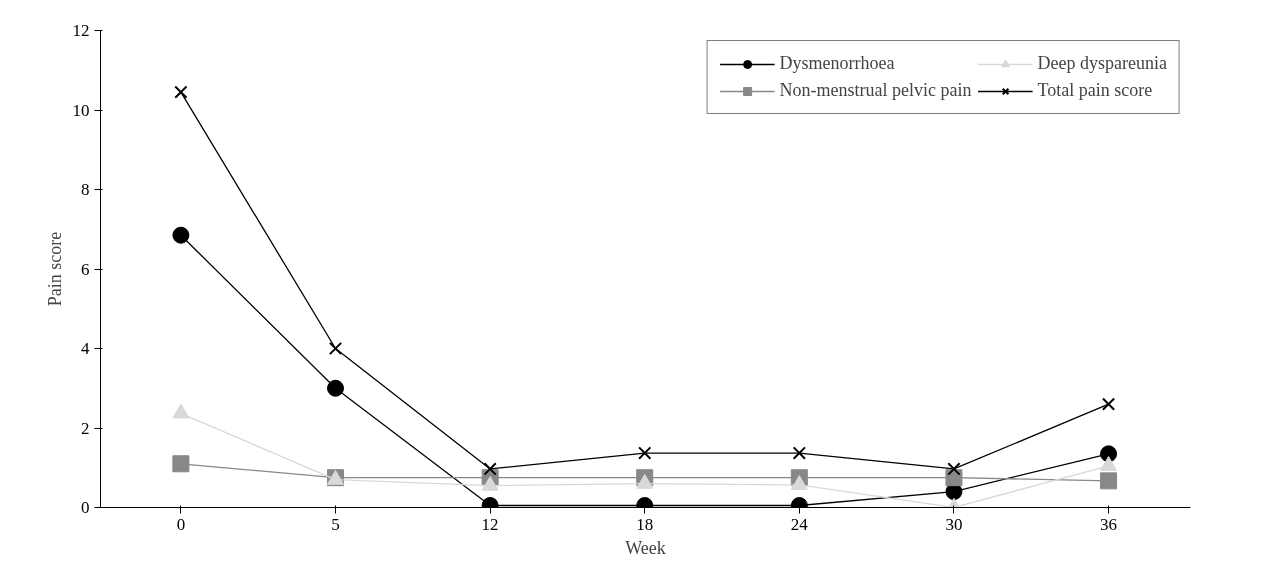  What do you see at coordinates (1102, 63) in the screenshot?
I see `legend-label: Deep dyspareunia` at bounding box center [1102, 63].